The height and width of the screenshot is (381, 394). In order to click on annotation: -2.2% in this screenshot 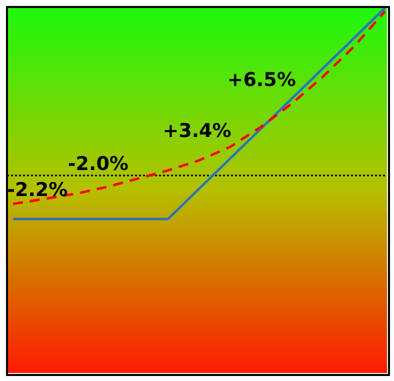, I will do `click(37, 190)`.